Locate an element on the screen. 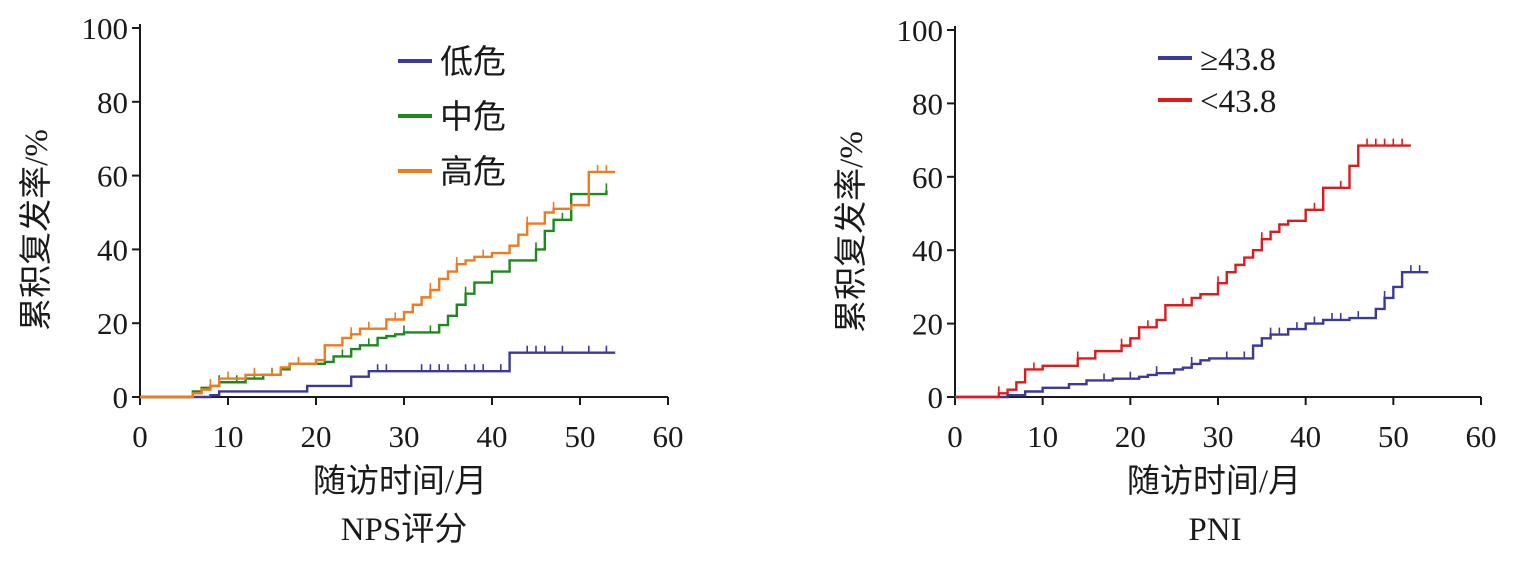  legend-item: 高危 is located at coordinates (452, 172).